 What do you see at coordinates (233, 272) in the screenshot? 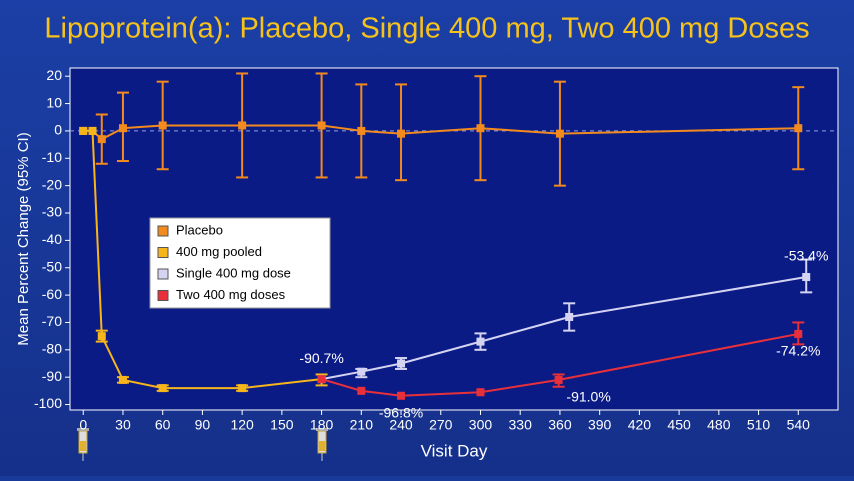
I see `legend-label: Single 400 mg dose` at bounding box center [233, 272].